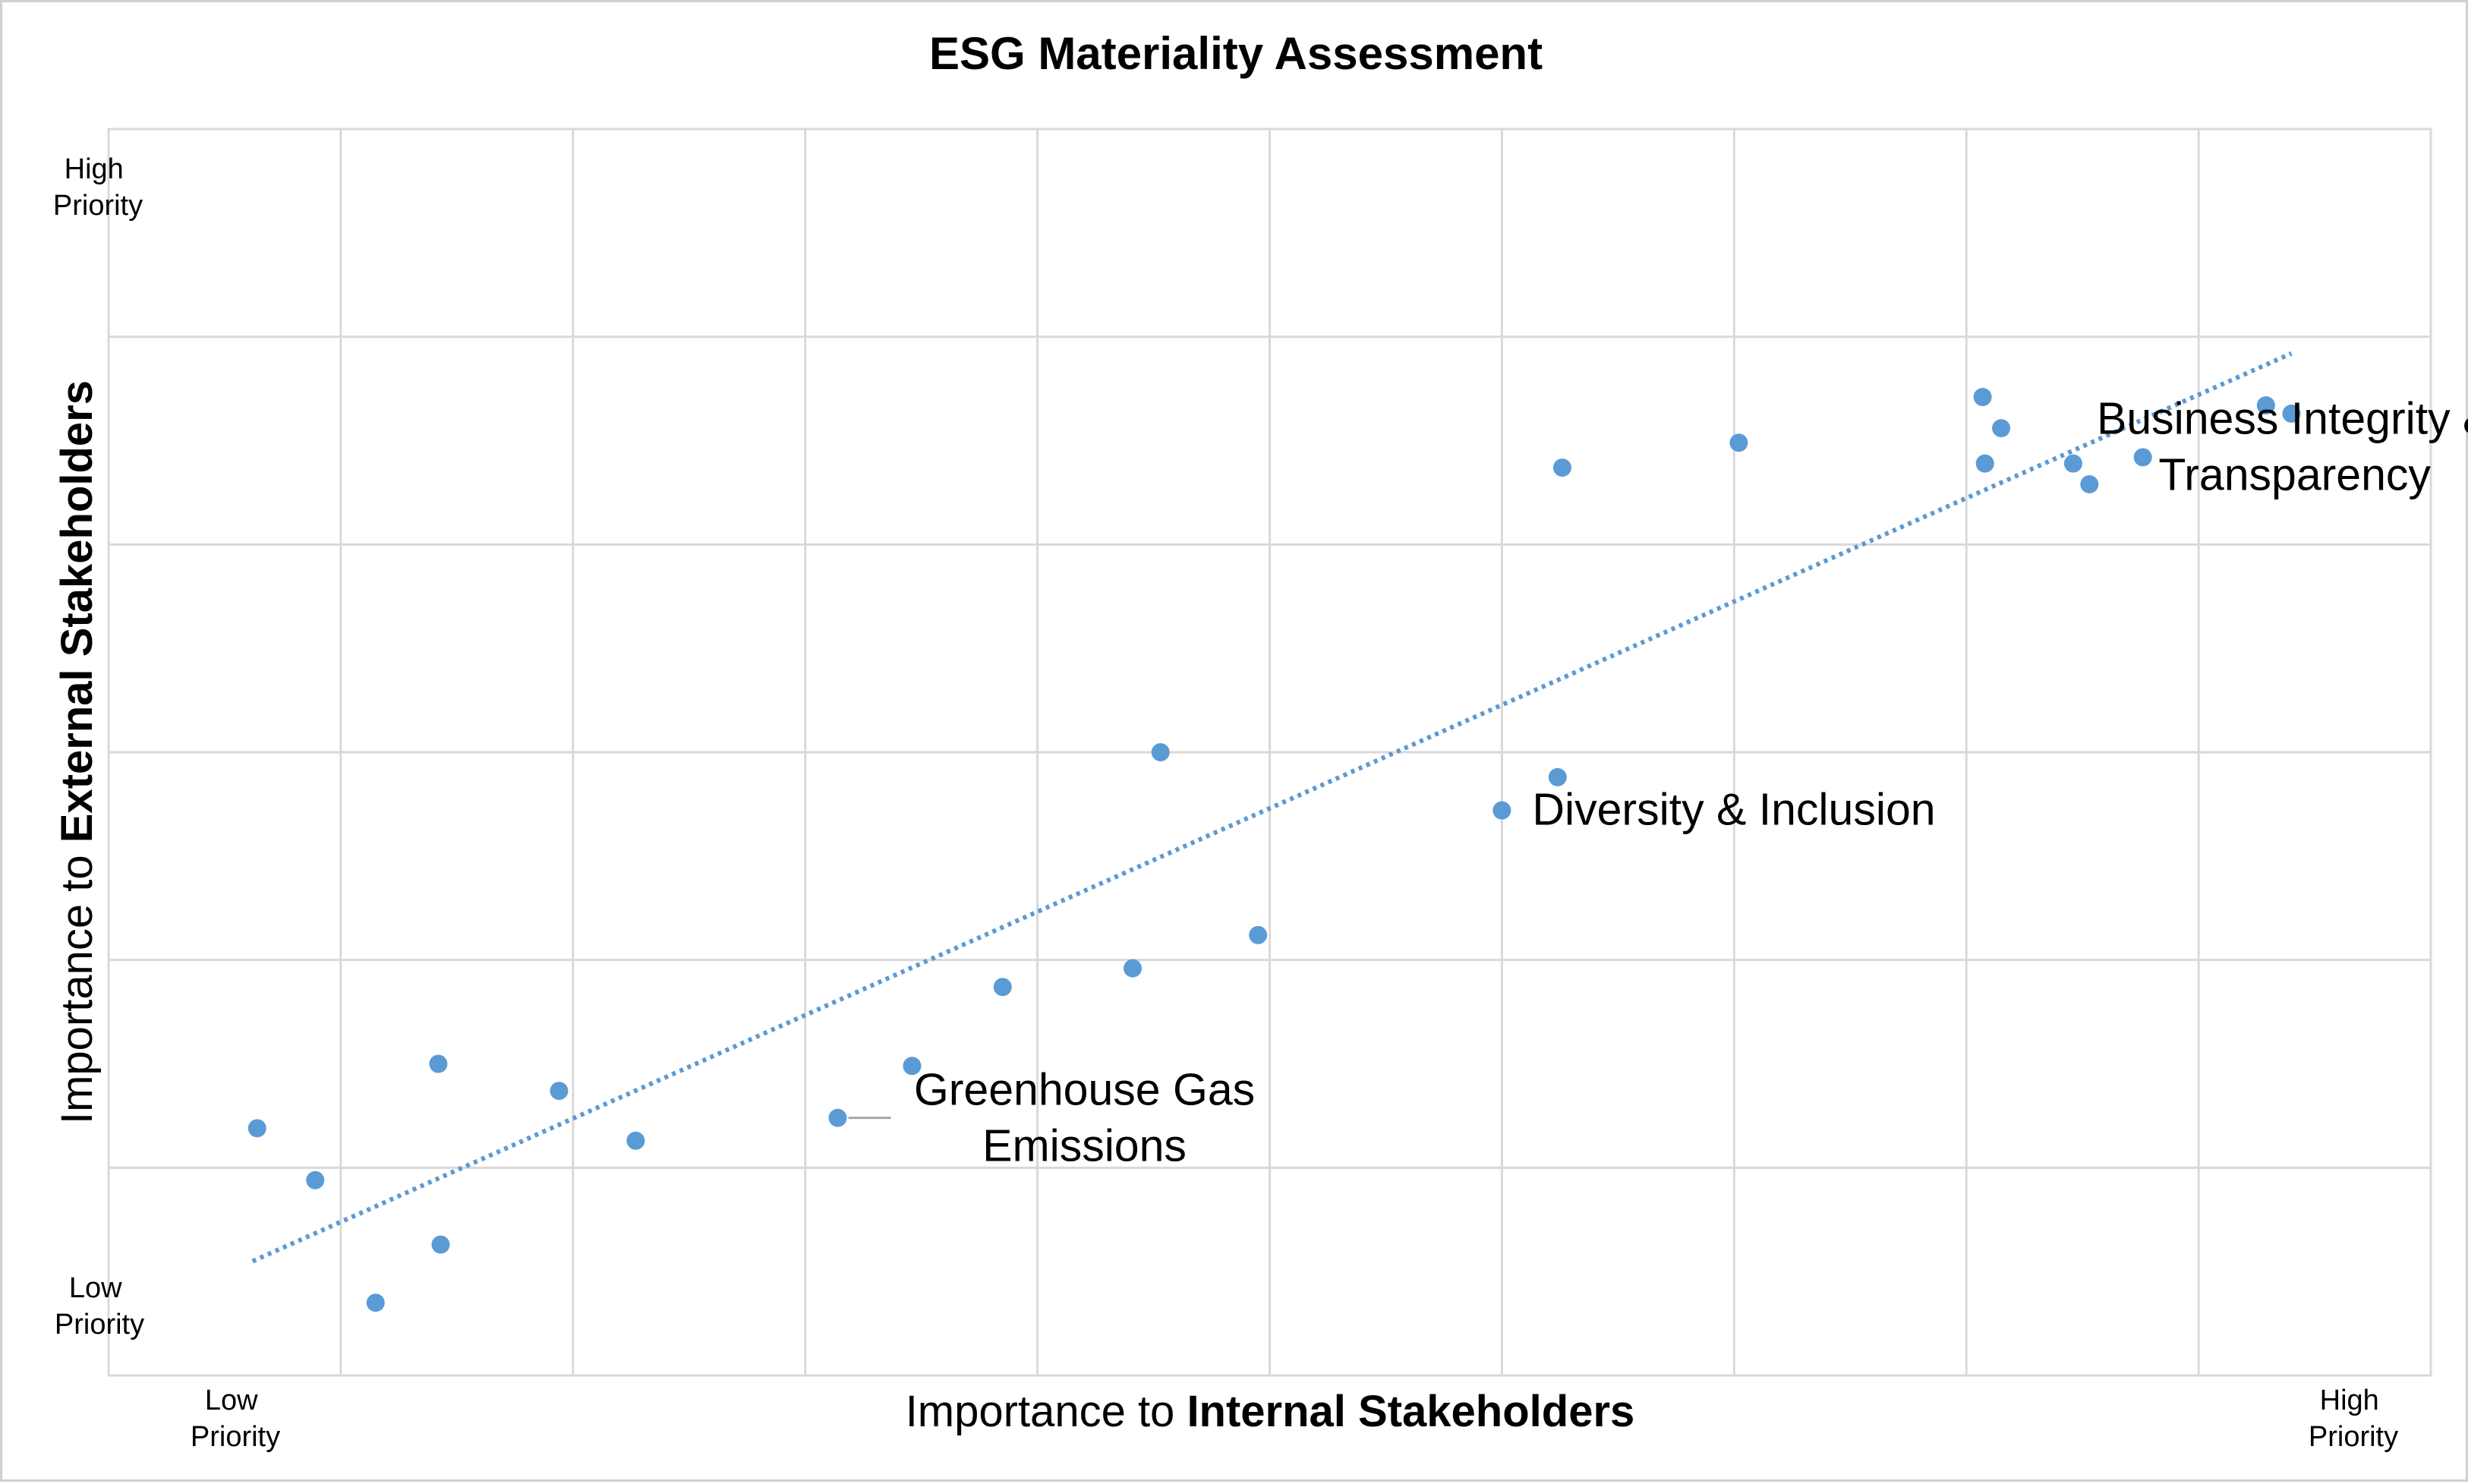  What do you see at coordinates (98, 187) in the screenshot?
I see `y-high-priority-label: High Priority` at bounding box center [98, 187].